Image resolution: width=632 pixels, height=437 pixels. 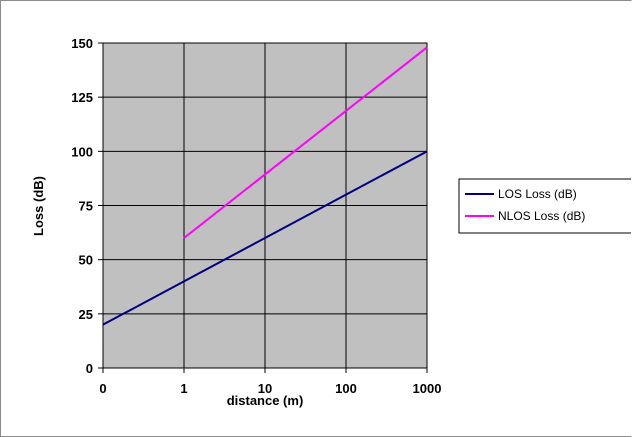 What do you see at coordinates (89, 368) in the screenshot?
I see `y-tick-label: 0` at bounding box center [89, 368].